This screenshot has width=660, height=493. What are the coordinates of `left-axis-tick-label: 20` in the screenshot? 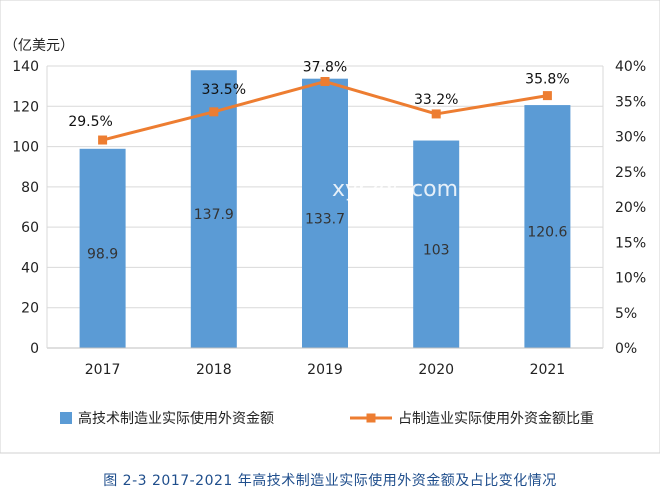 It's located at (30, 309).